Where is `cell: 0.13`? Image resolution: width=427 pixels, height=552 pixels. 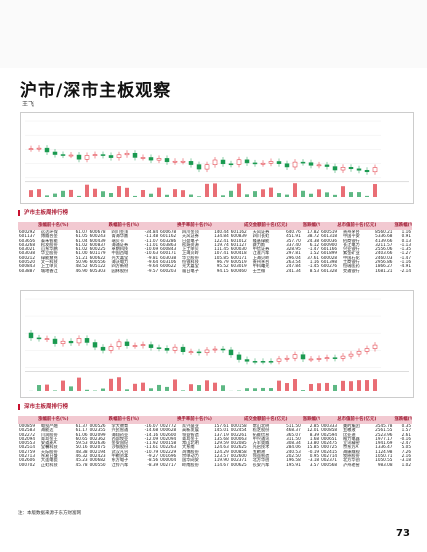
cell: 0.13 is located at coordinates (406, 240).